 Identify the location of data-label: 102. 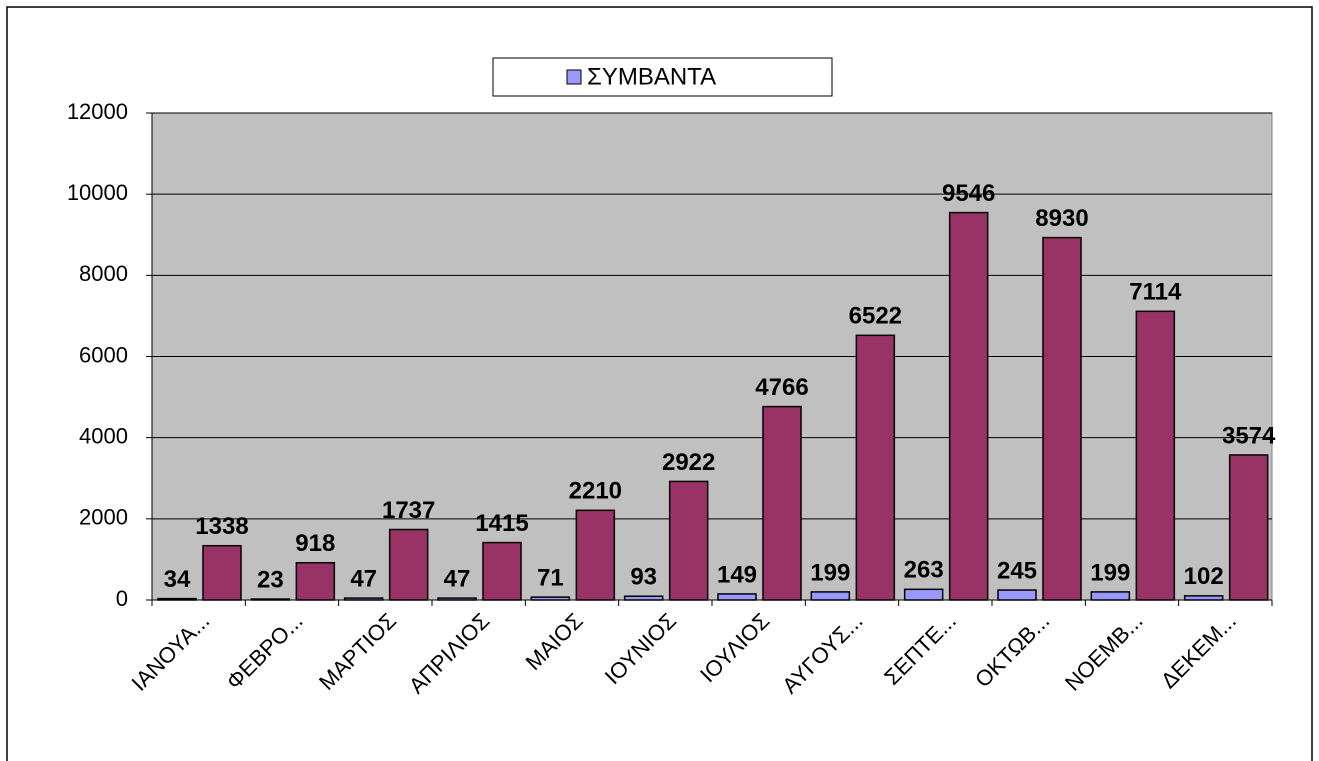
(1204, 576).